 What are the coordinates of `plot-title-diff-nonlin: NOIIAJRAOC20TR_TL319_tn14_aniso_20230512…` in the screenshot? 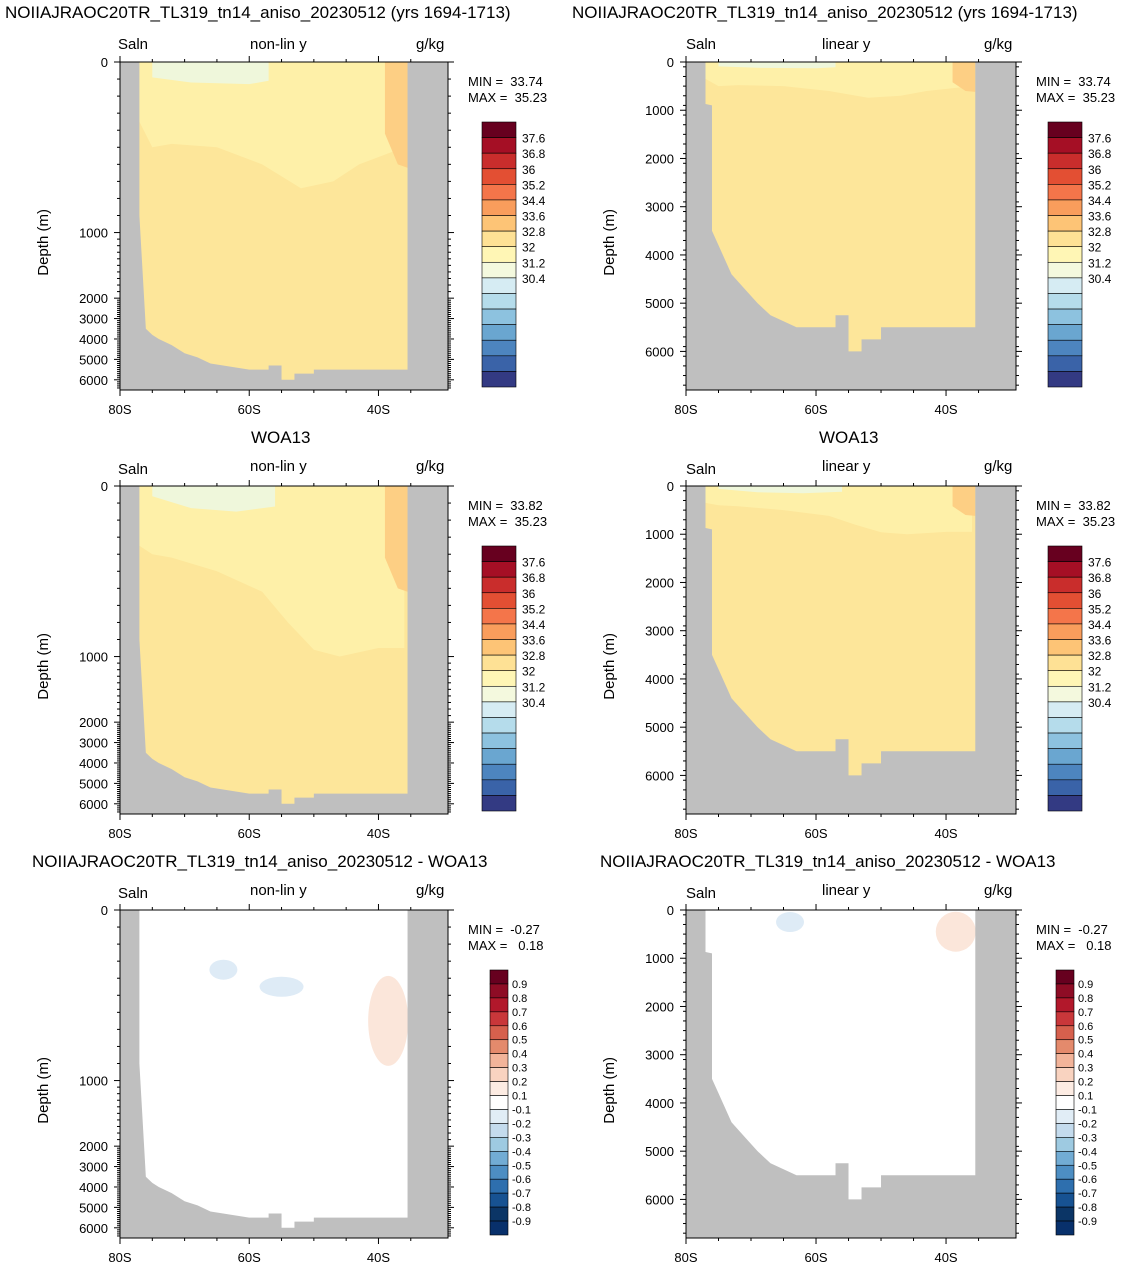 It's located at (260, 861).